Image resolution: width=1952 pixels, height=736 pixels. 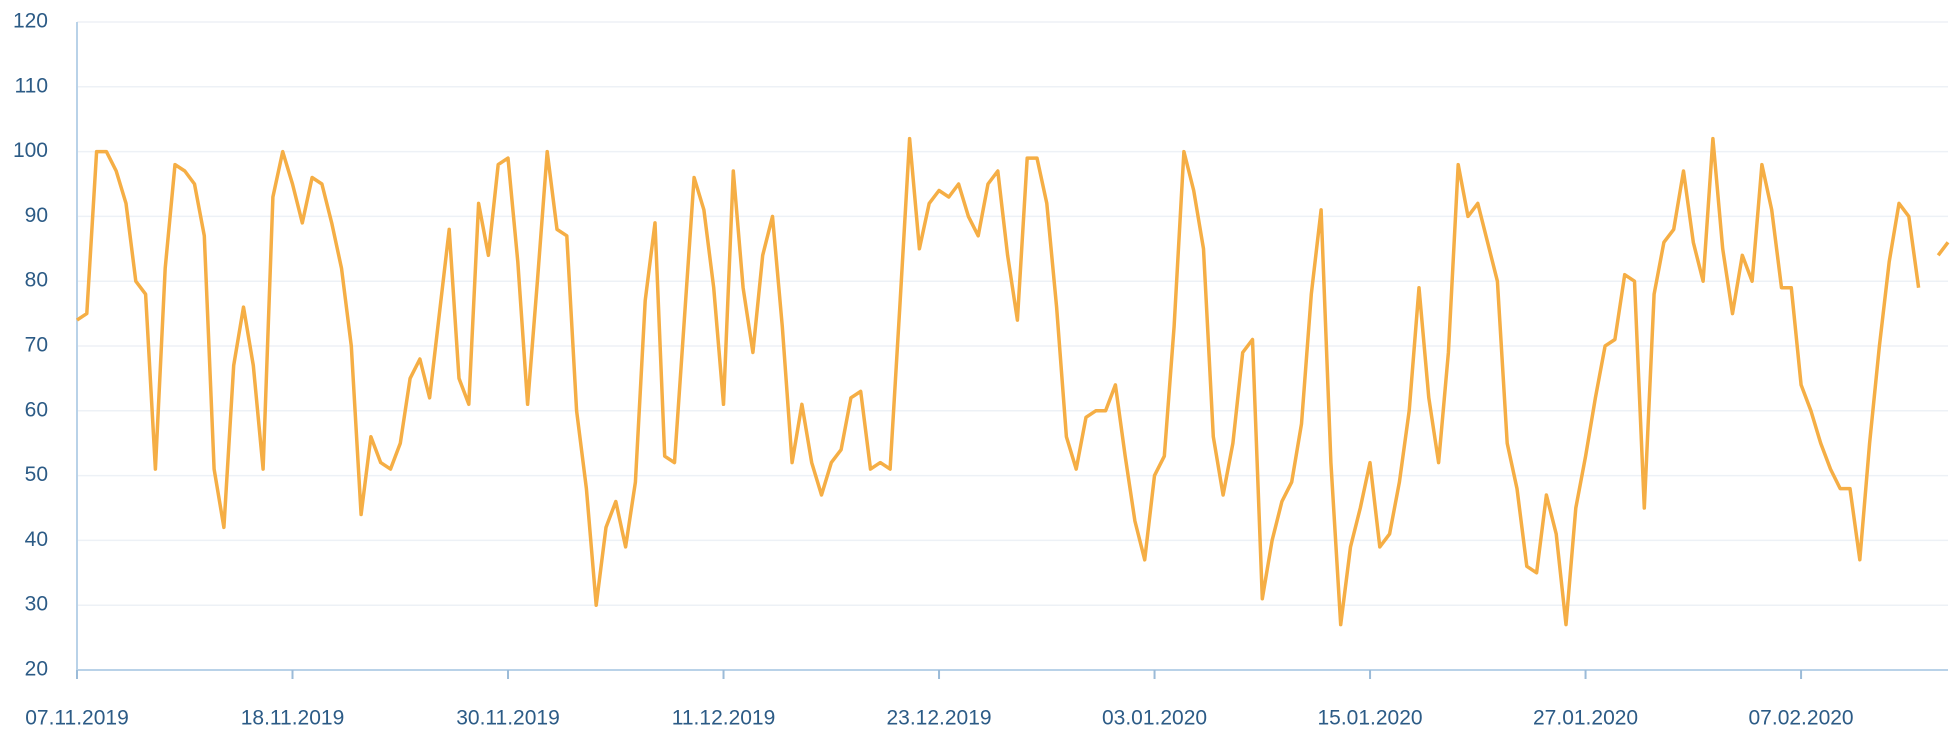 I want to click on y-tick-label: 90, so click(x=36, y=215).